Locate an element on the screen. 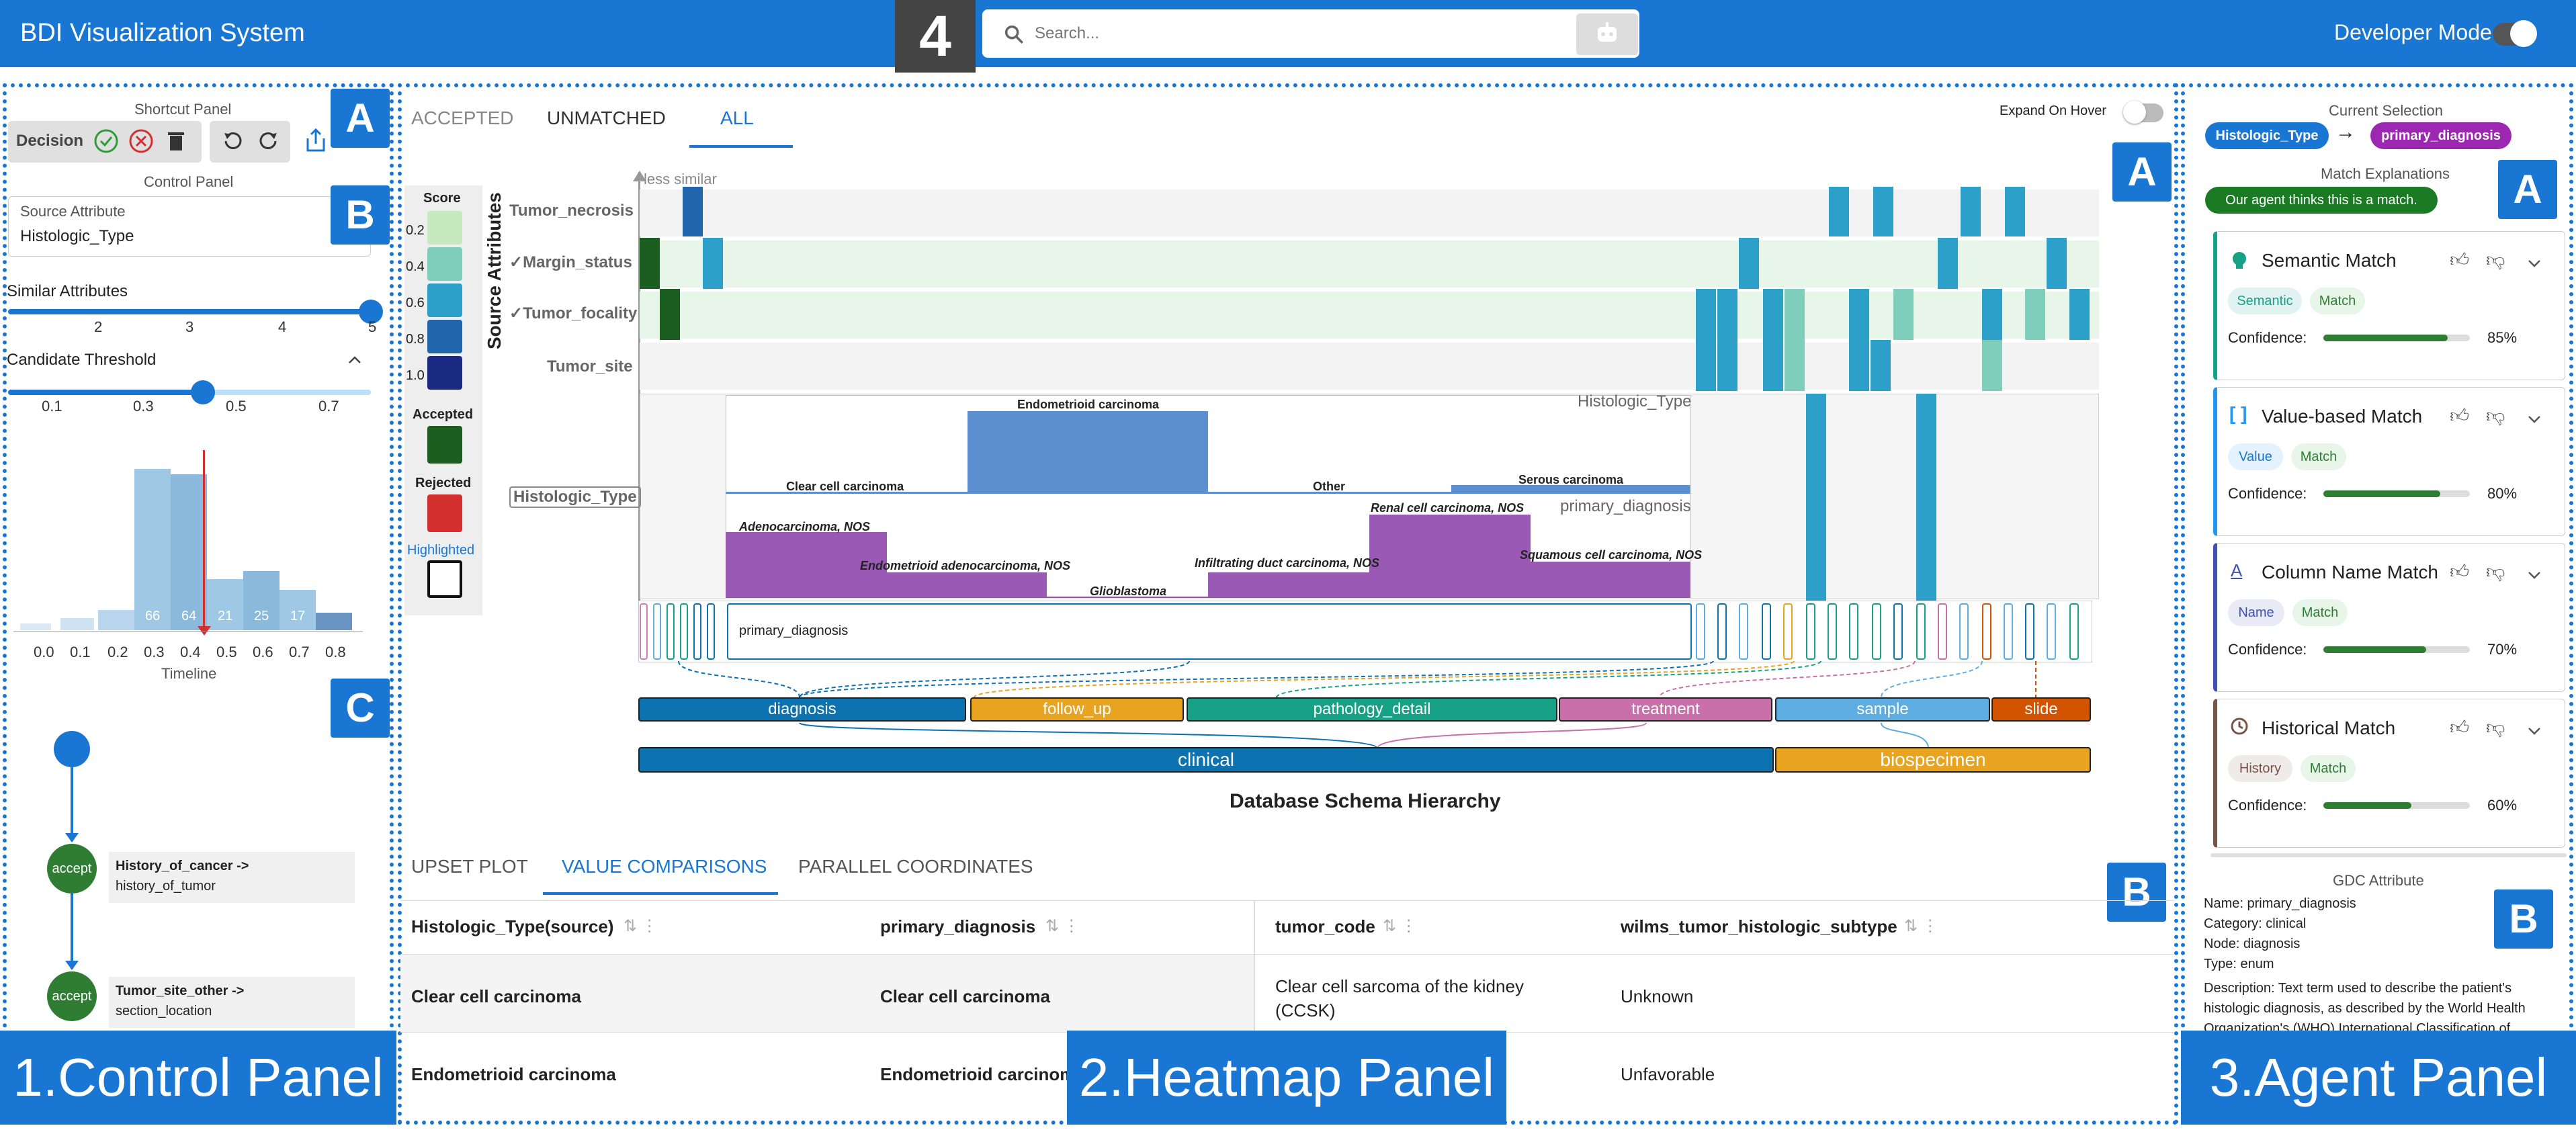  undo-icon is located at coordinates (232, 141).